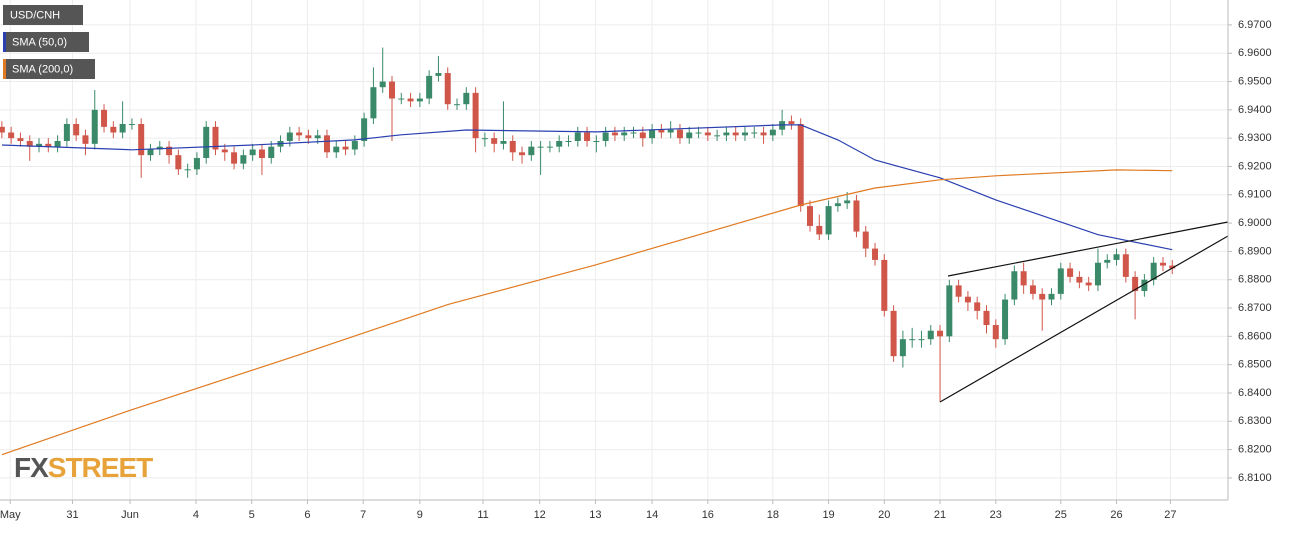 Image resolution: width=1299 pixels, height=533 pixels. I want to click on legend-title: USD/CNH, so click(35, 15).